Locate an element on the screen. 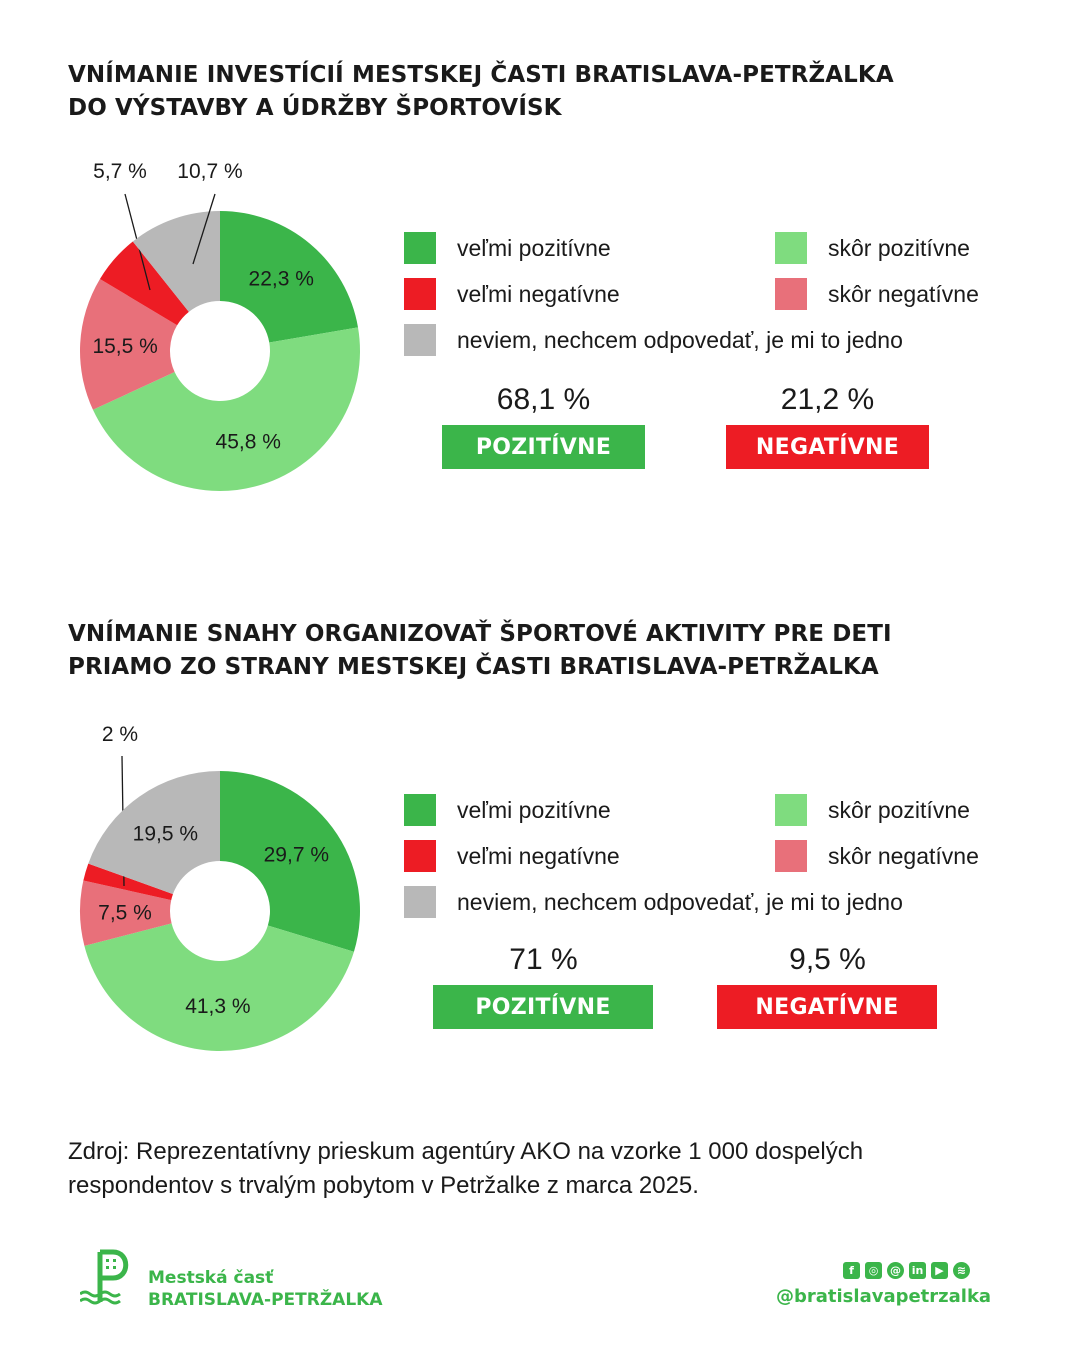 Image resolution: width=1080 pixels, height=1350 pixels. slice-label-very_negative: 2 % is located at coordinates (120, 734).